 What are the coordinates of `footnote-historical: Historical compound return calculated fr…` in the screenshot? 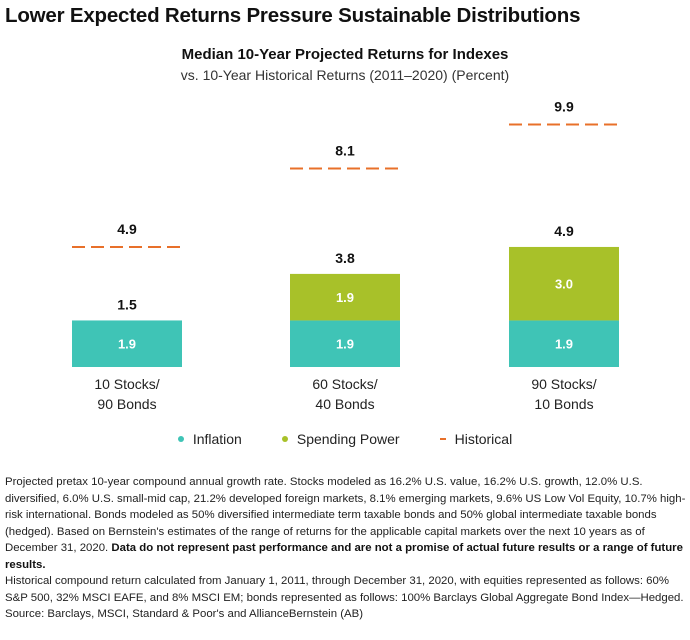 It's located at (344, 589).